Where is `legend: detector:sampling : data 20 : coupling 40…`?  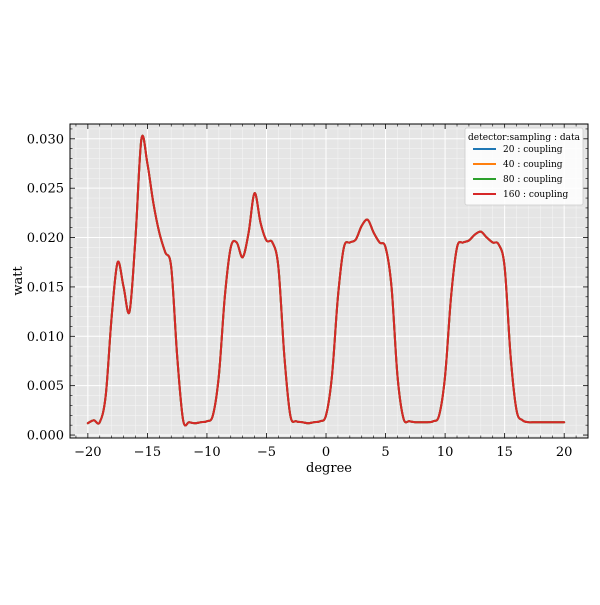
legend: detector:sampling : data 20 : coupling 40… is located at coordinates (524, 166).